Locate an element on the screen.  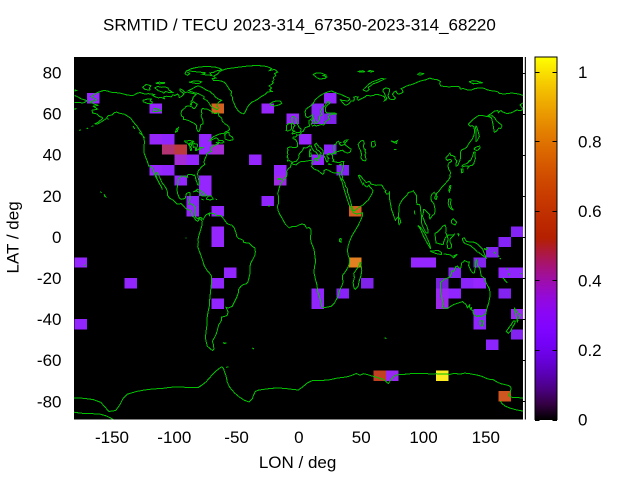
svg-text: 150 is located at coordinates (486, 437).